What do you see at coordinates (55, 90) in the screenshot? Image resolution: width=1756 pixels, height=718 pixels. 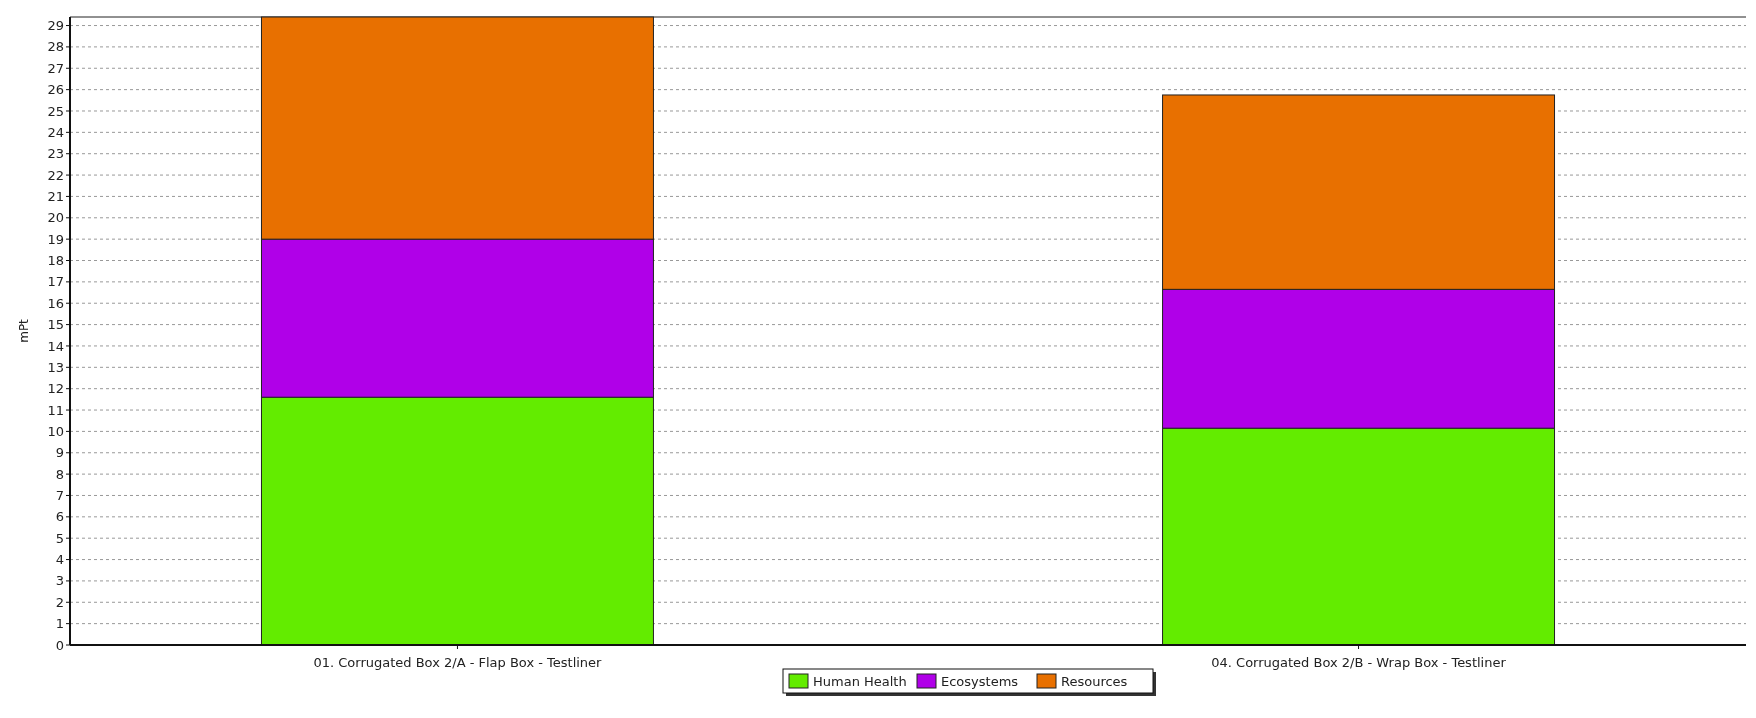 I see `y-tick-label: 26` at bounding box center [55, 90].